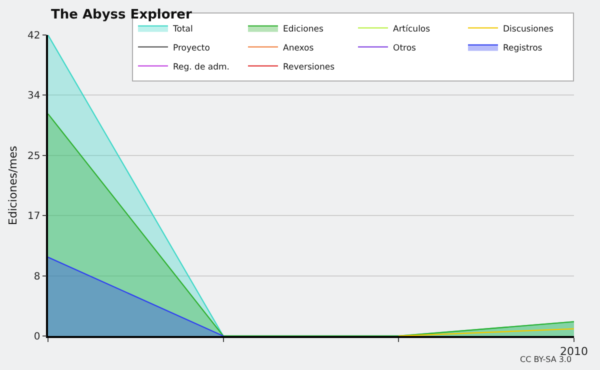 This screenshot has height=370, width=600. I want to click on legend-label: Reversiones, so click(309, 67).